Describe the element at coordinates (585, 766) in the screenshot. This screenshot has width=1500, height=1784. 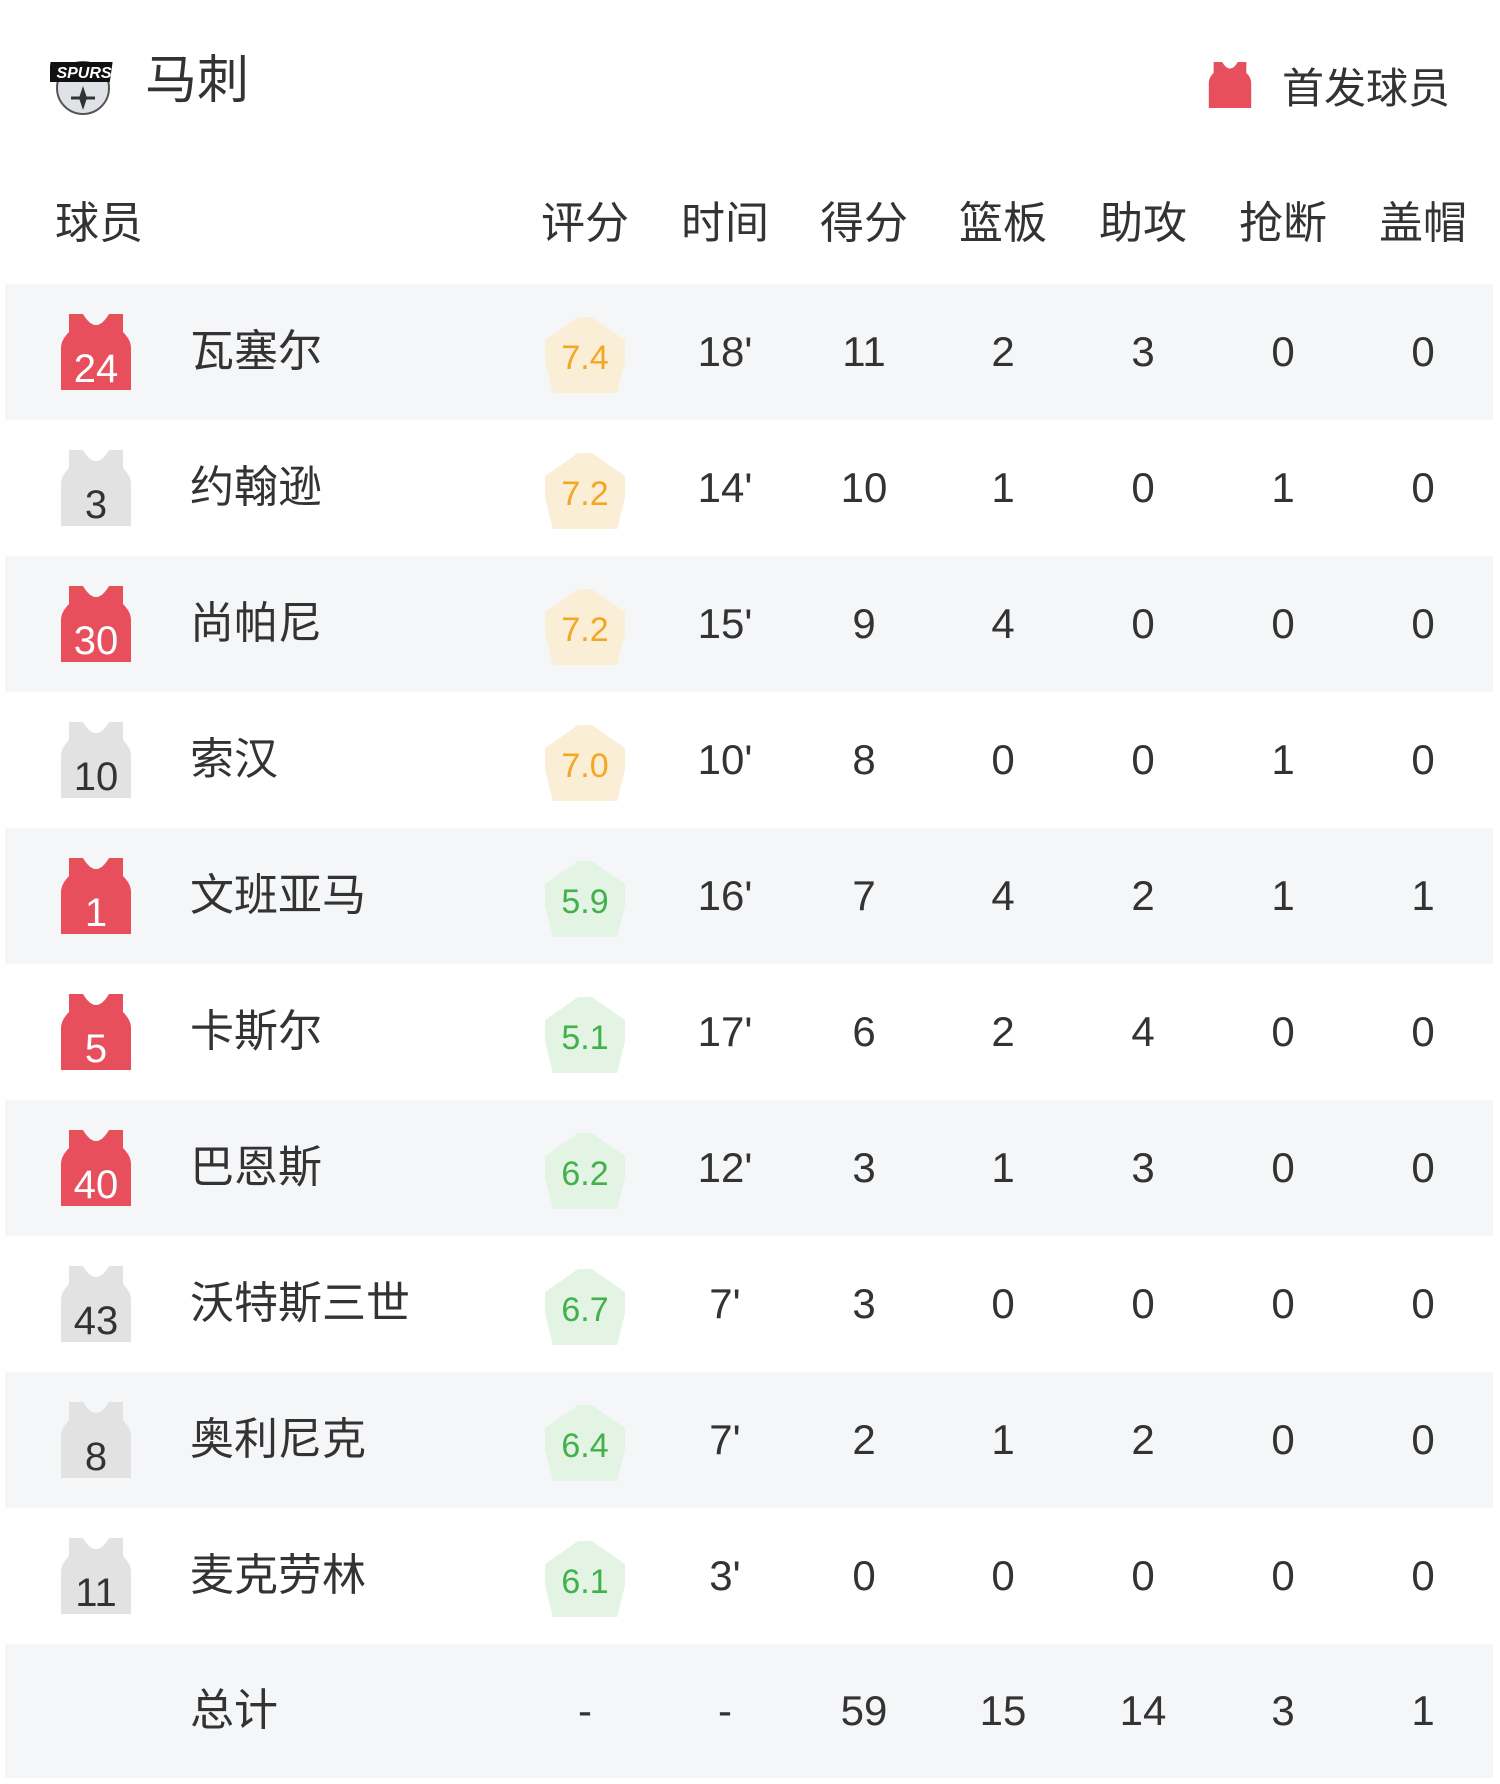
I see `rating-value: 7.0` at that location.